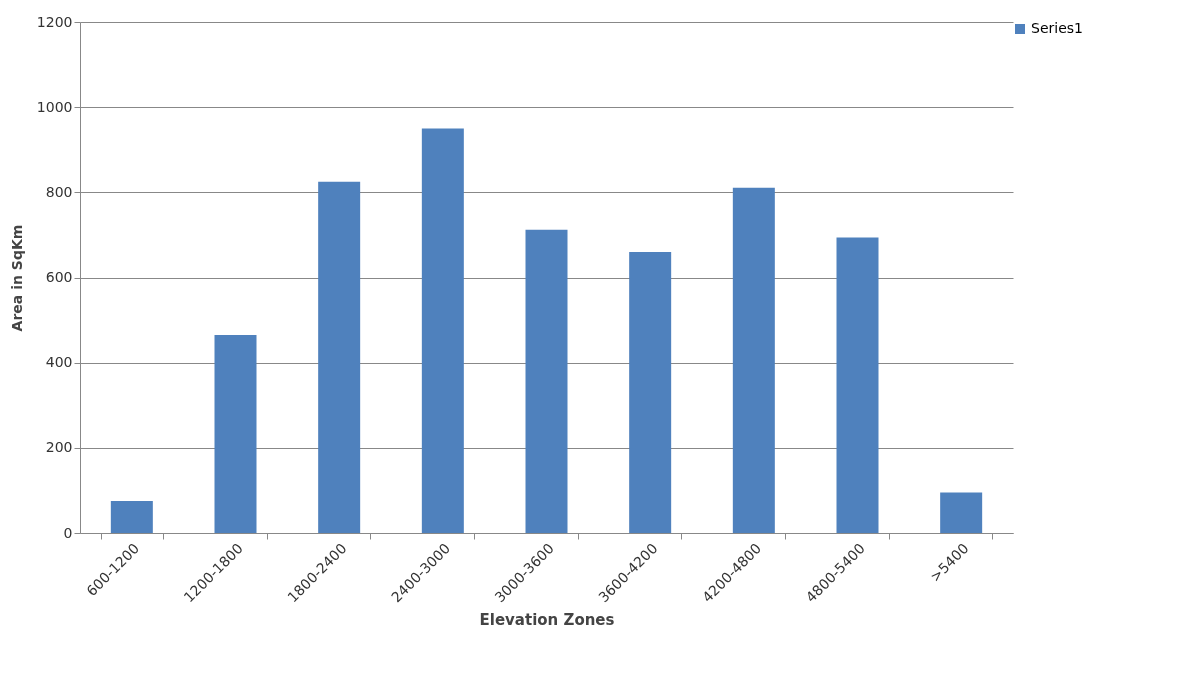 The width and height of the screenshot is (1178, 696). I want to click on y-tick-label: 400, so click(59, 362).